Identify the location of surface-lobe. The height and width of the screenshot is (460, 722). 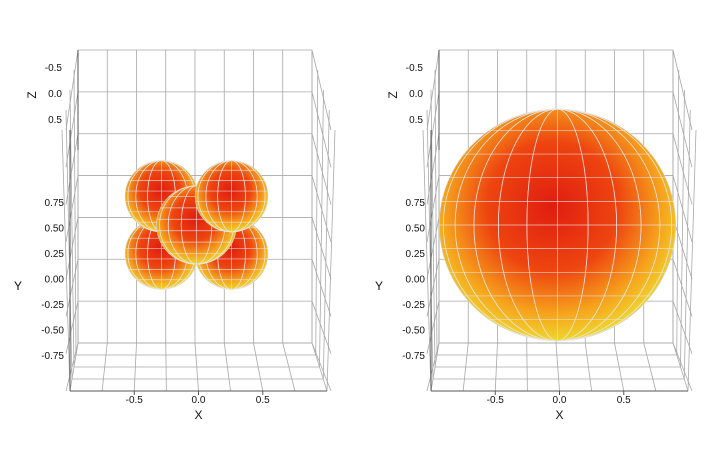
(231, 196).